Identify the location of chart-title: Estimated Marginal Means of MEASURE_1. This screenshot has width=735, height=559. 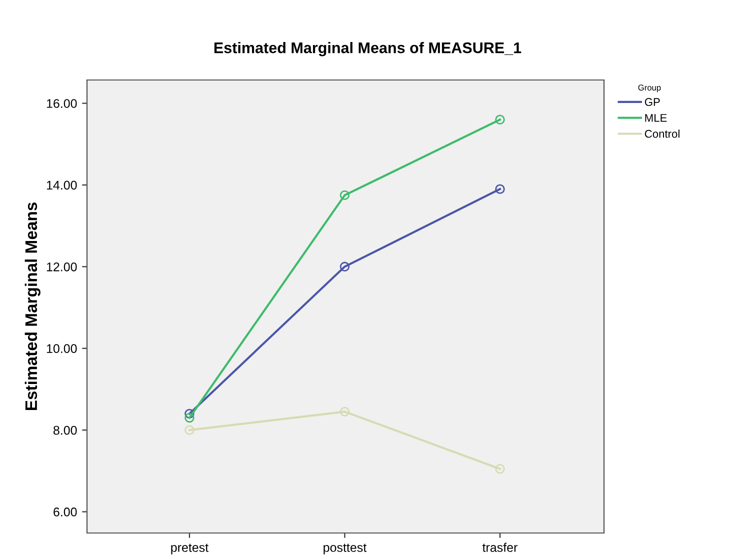
(368, 49).